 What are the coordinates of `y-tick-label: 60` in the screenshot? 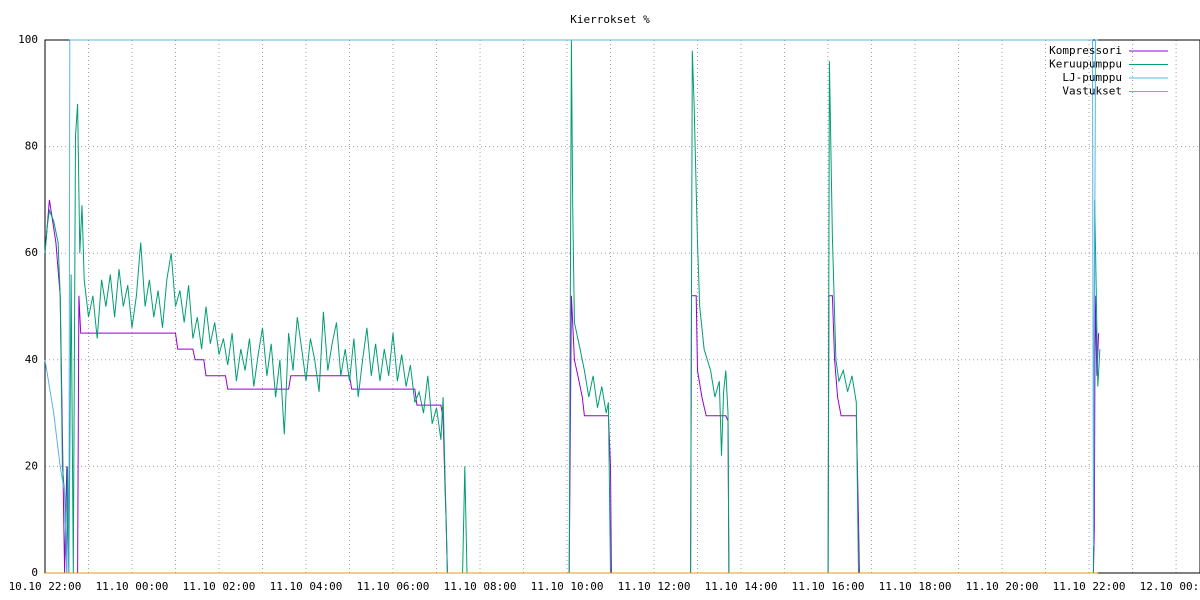 It's located at (31, 252).